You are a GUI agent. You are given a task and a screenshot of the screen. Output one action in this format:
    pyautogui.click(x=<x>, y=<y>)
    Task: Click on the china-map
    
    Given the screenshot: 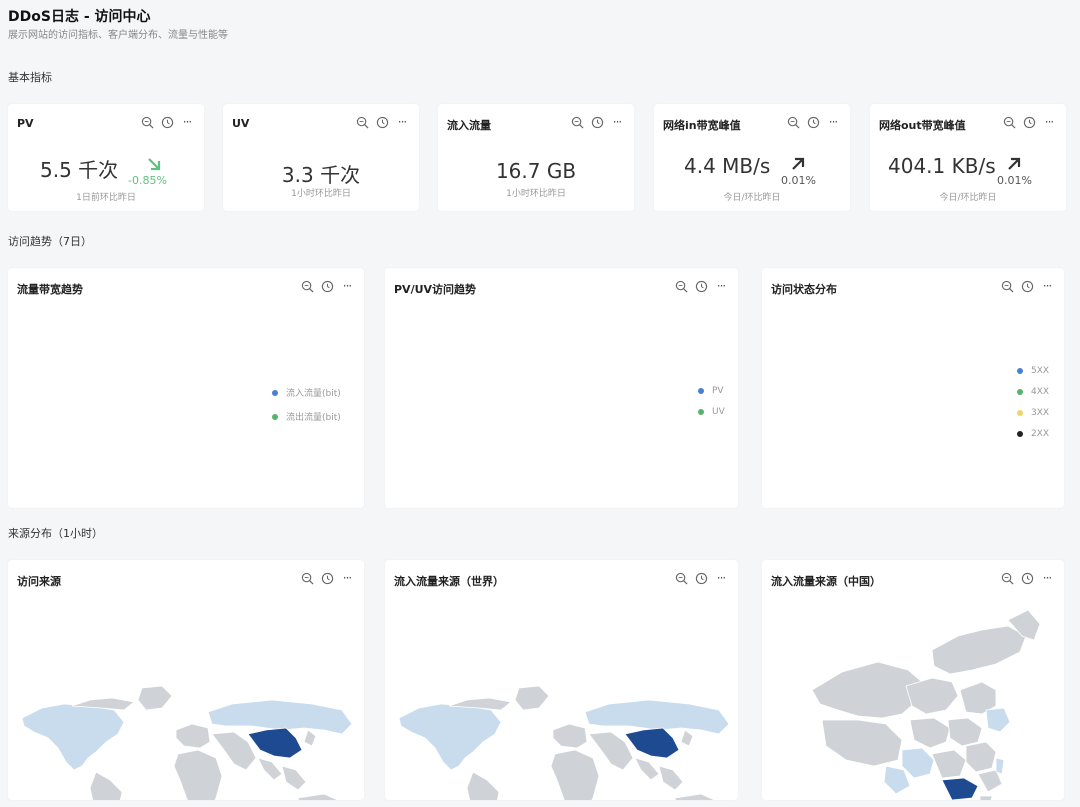 What is the action you would take?
    pyautogui.click(x=913, y=680)
    